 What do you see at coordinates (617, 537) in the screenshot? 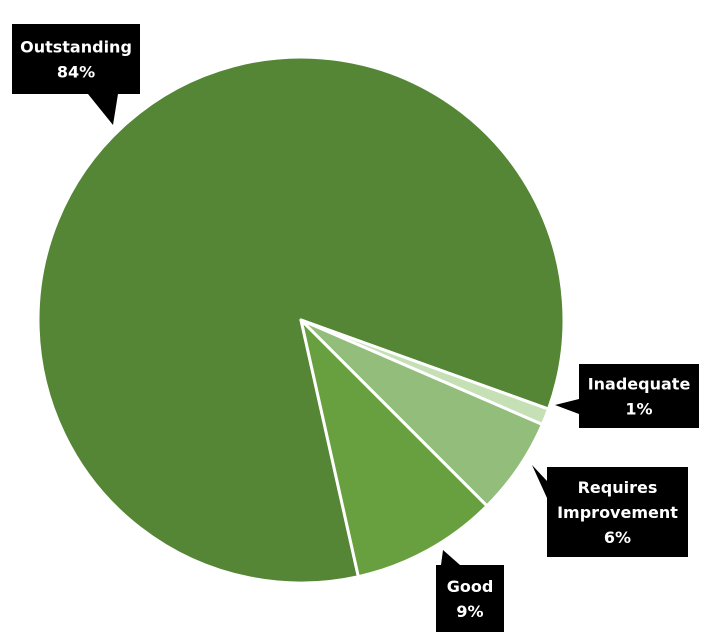
I see `data-label-value: 6%` at bounding box center [617, 537].